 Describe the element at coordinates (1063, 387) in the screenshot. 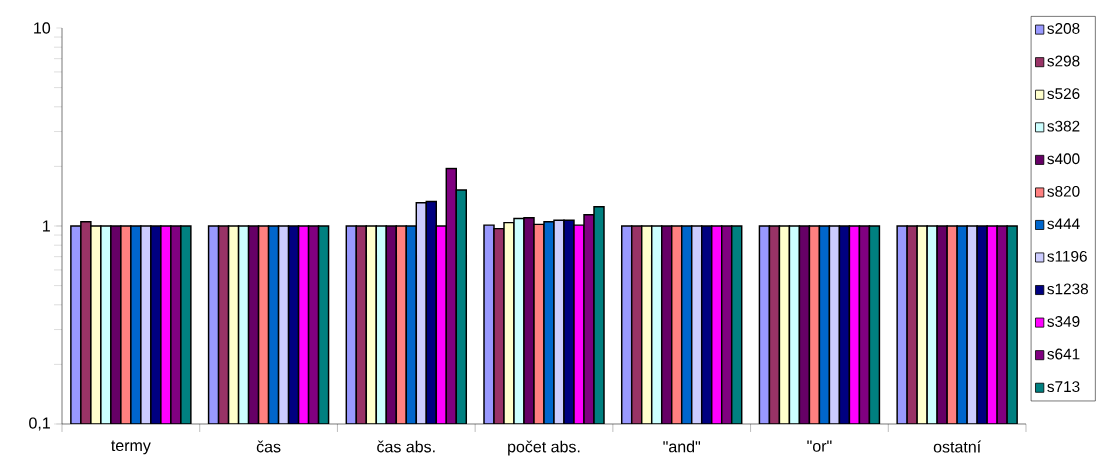

I see `legend-label: s713` at that location.